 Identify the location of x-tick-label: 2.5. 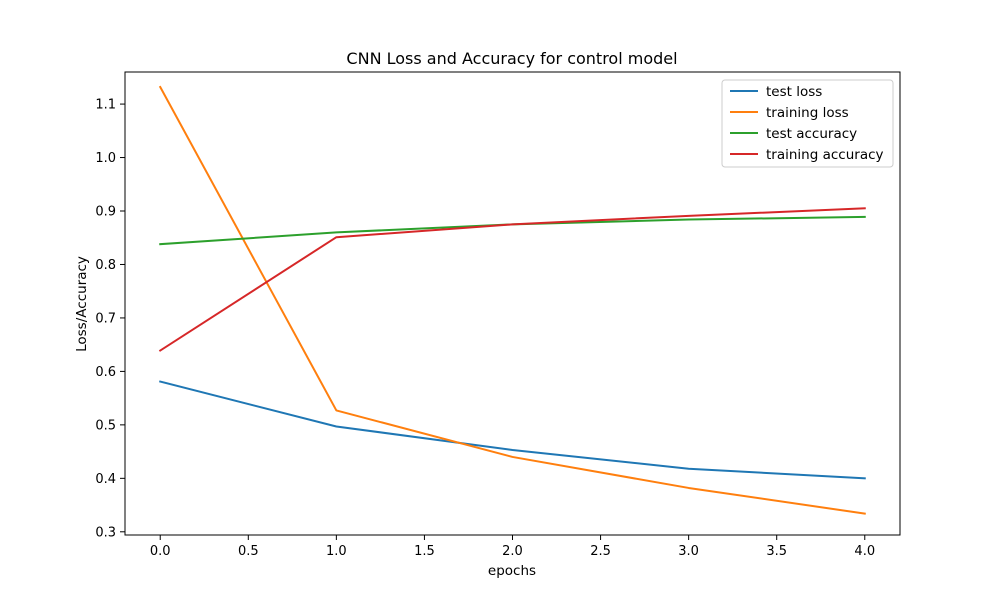
(600, 551).